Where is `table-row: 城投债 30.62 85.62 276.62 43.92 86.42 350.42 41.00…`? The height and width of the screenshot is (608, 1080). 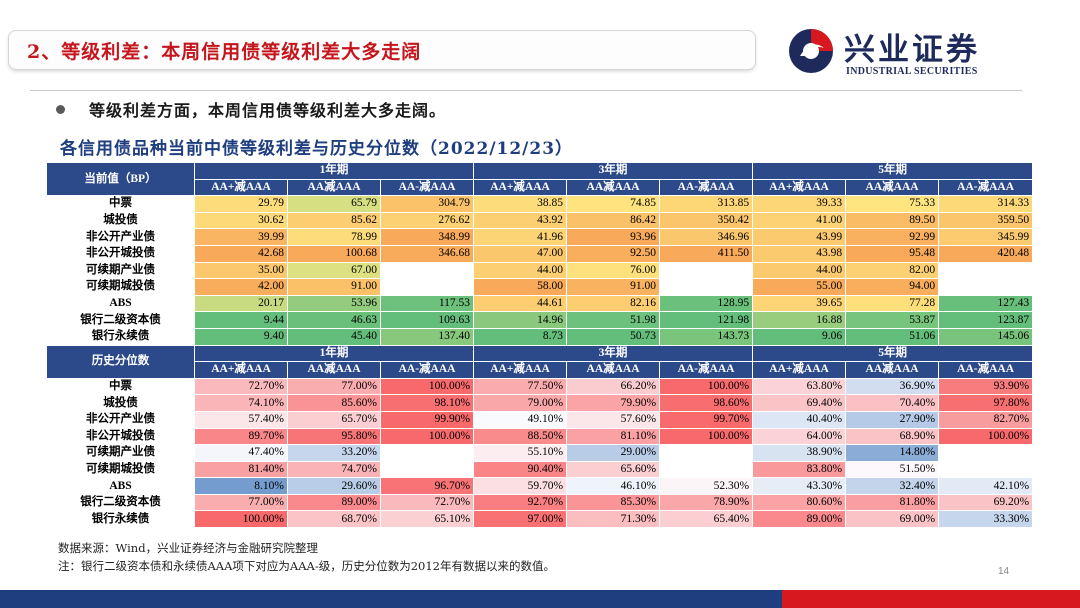 table-row: 城投债 30.62 85.62 276.62 43.92 86.42 350.42 41.00… is located at coordinates (540, 220).